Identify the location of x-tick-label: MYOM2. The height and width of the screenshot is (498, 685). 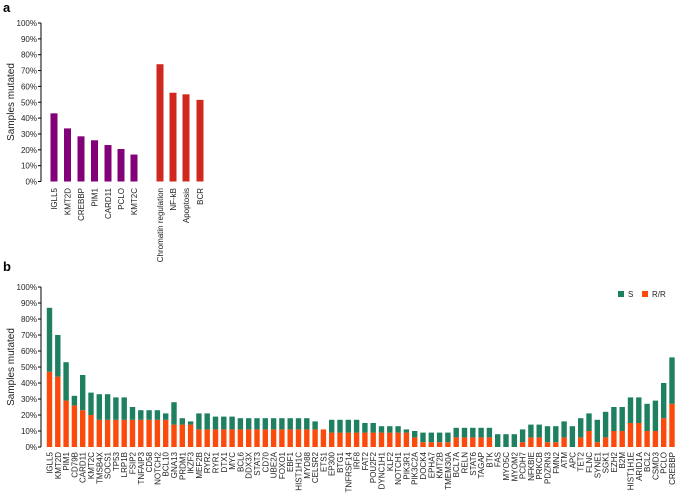
(514, 466).